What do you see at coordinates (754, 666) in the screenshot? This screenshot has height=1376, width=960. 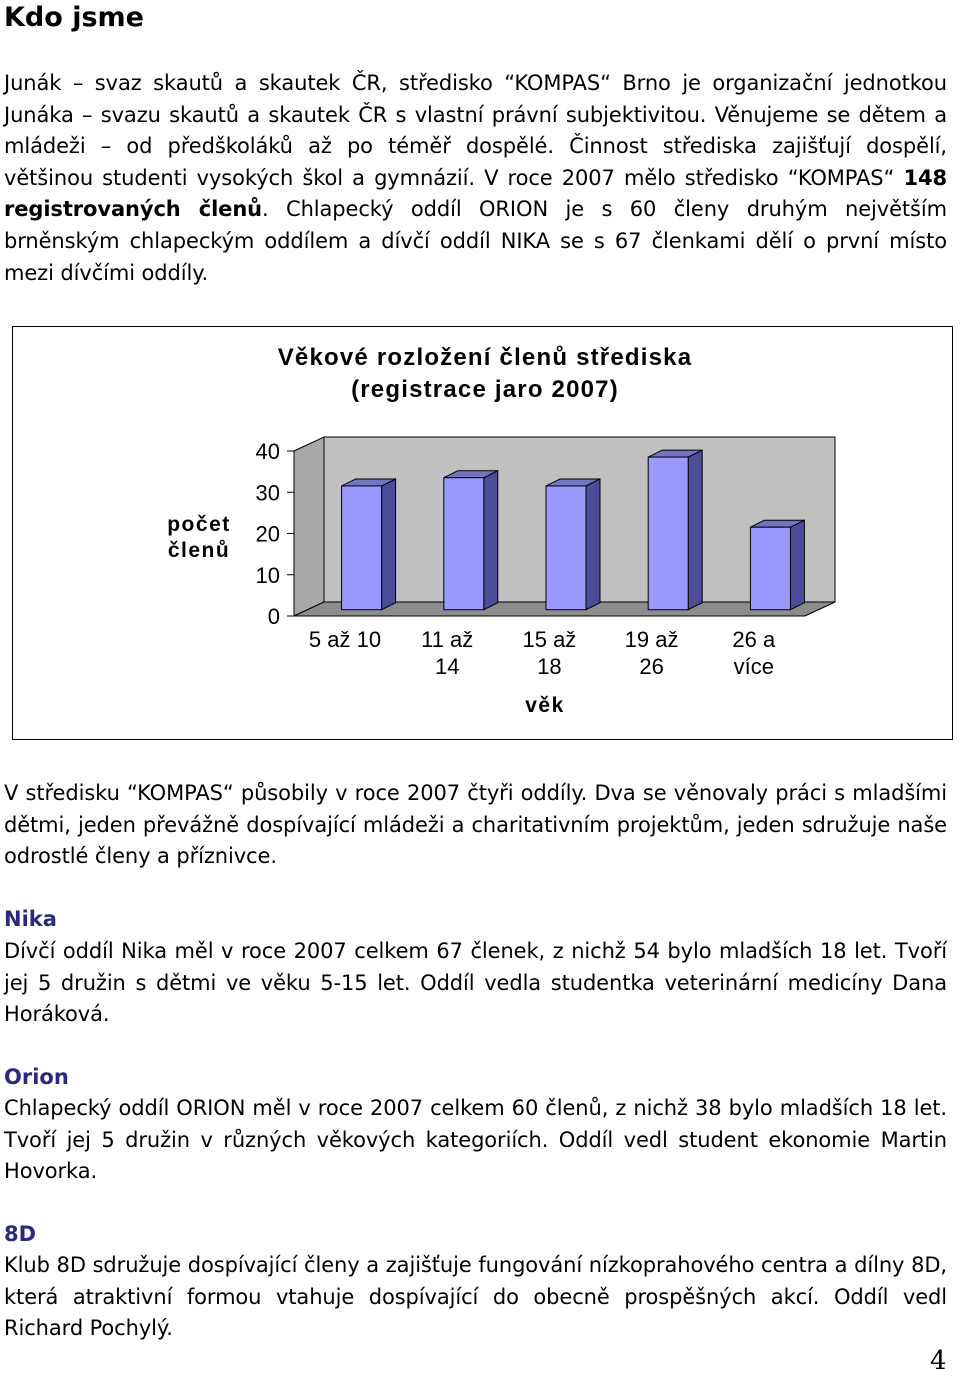 I see `x-tick-label: více` at bounding box center [754, 666].